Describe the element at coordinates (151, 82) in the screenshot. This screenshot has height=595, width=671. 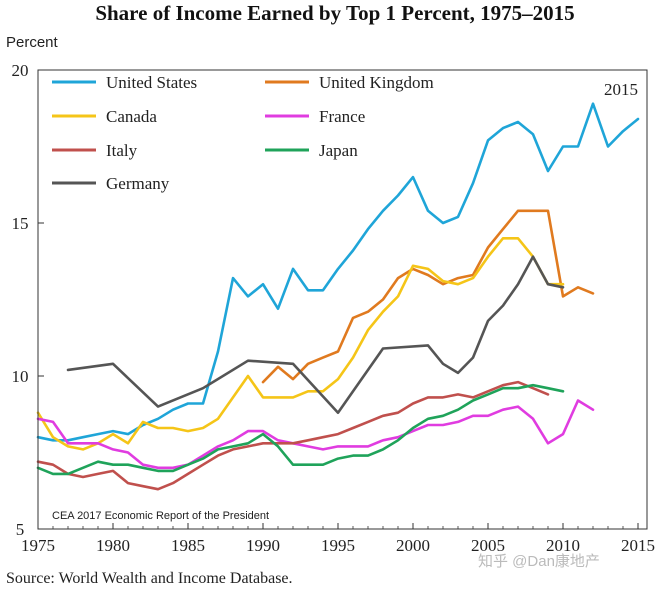
I see `legend-label-united-states: United States` at that location.